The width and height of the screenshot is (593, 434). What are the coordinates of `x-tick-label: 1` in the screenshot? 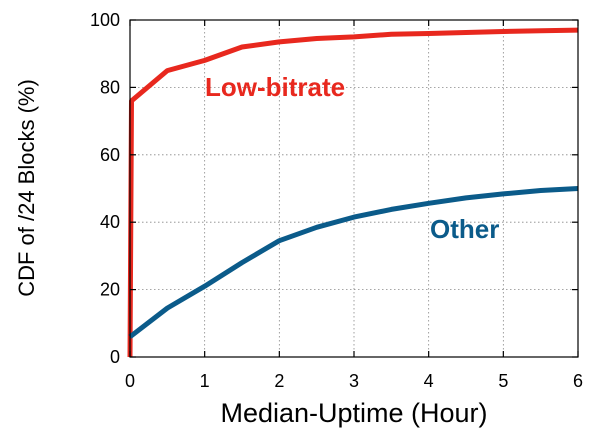 It's located at (205, 381).